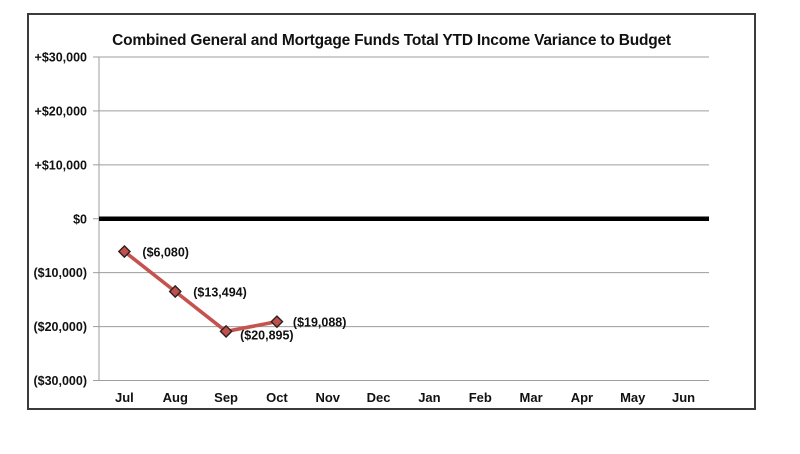 This screenshot has width=800, height=454. I want to click on x-axis-tick-label: Feb, so click(480, 397).